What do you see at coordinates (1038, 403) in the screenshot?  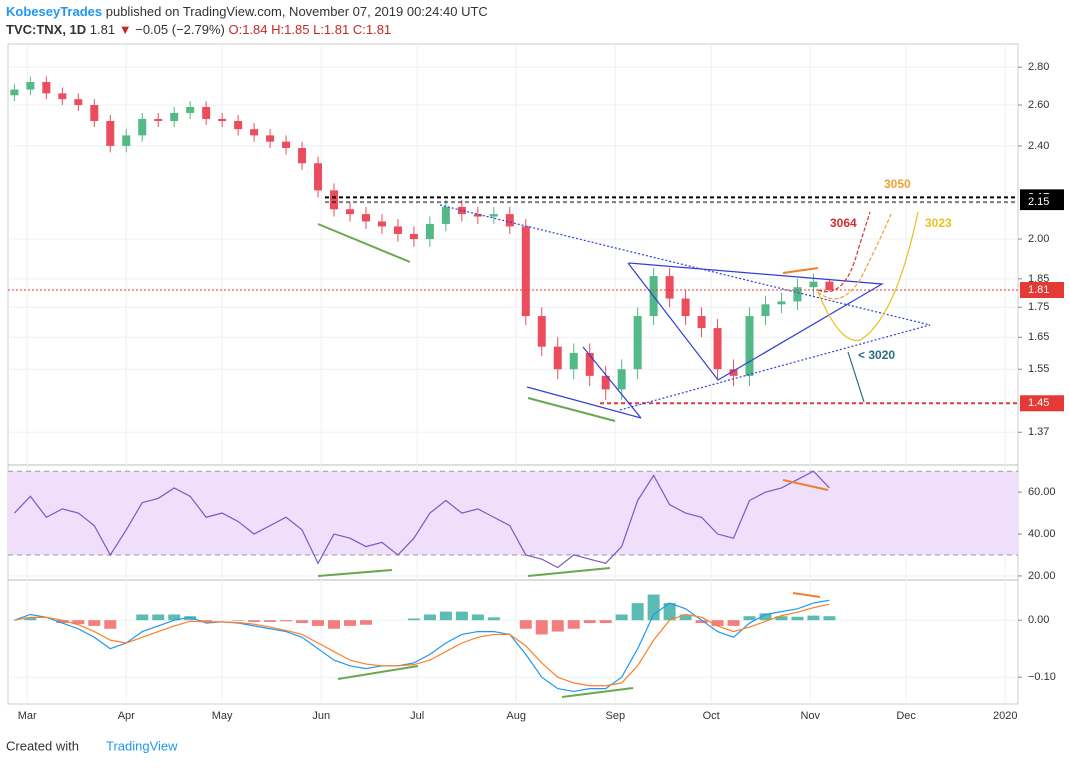 I see `price-label: 1.45` at bounding box center [1038, 403].